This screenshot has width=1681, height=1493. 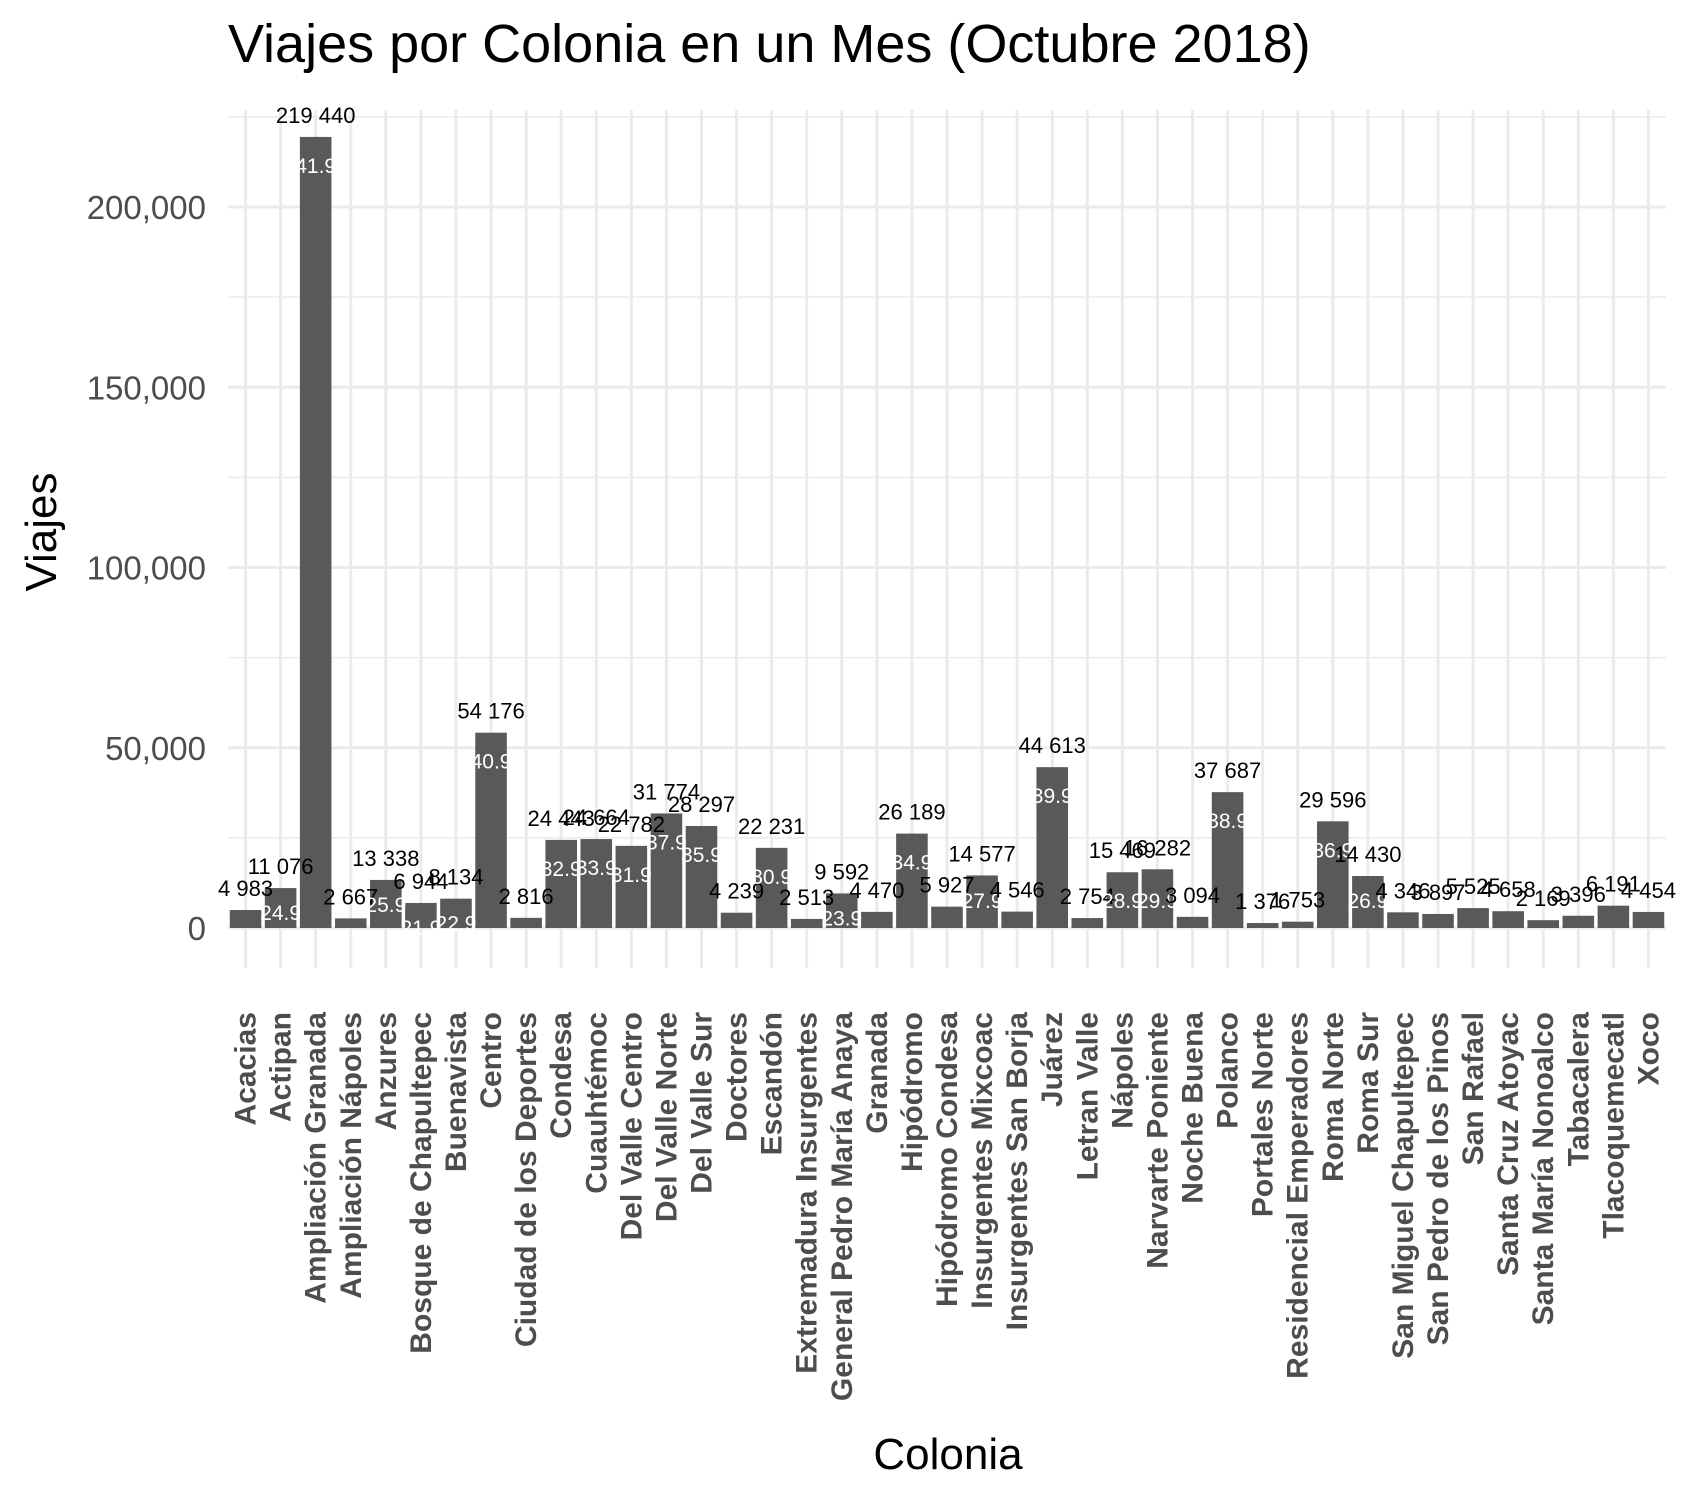 What do you see at coordinates (1473, 1088) in the screenshot?
I see `x-tick-label: San Rafael` at bounding box center [1473, 1088].